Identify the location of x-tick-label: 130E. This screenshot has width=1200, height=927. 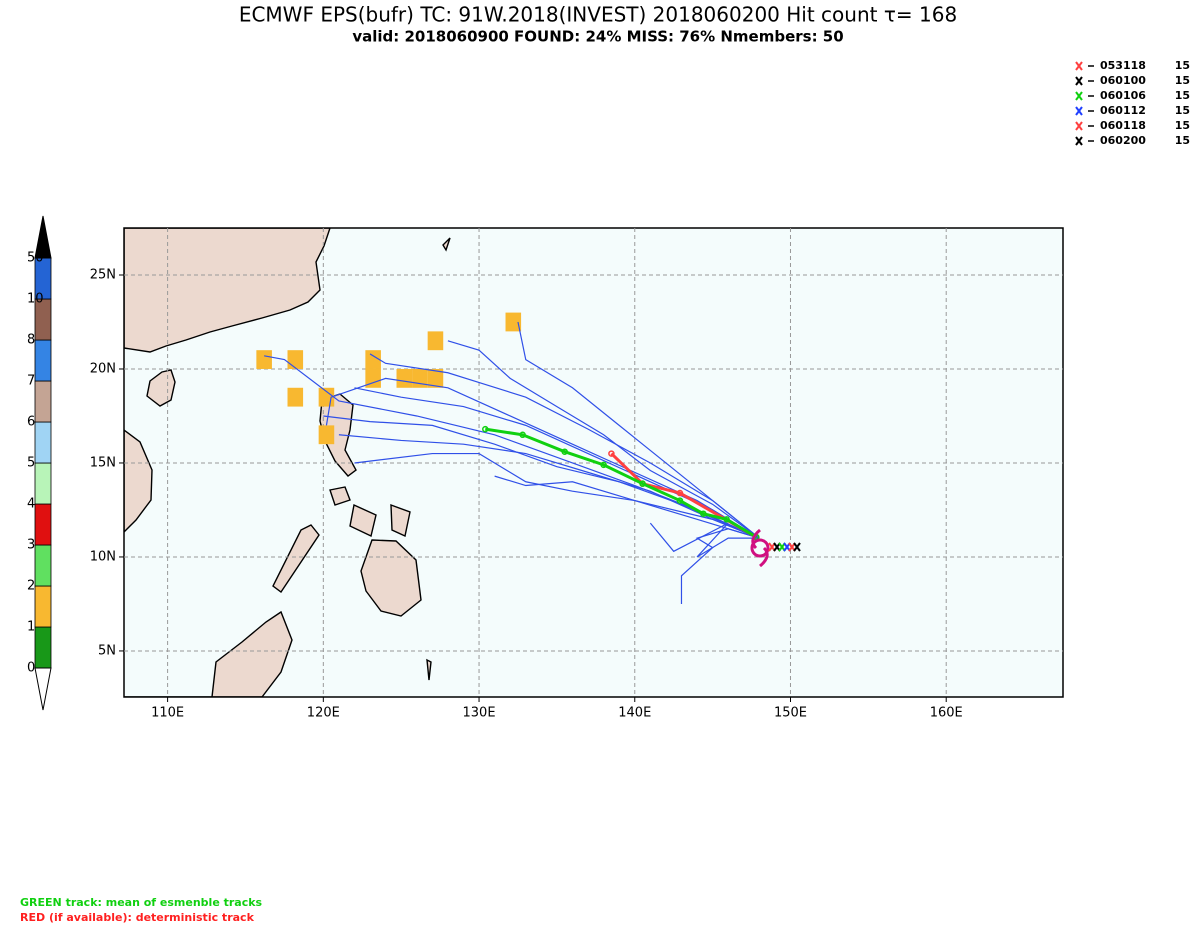
(479, 713).